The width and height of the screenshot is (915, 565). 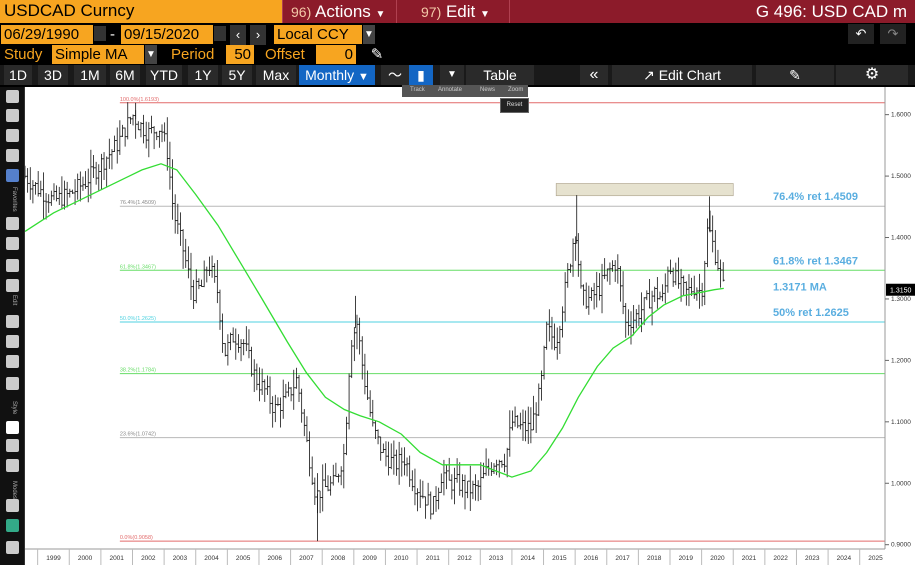 What do you see at coordinates (258, 35) in the screenshot?
I see `next-arrow-icon: ›` at bounding box center [258, 35].